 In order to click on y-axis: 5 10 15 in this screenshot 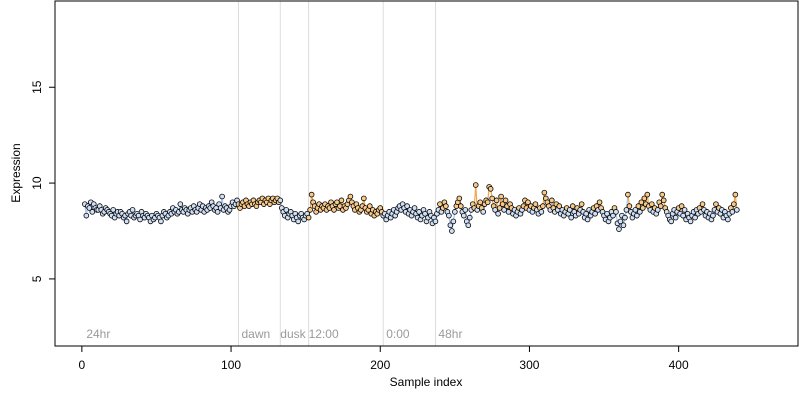, I will do `click(43, 181)`.